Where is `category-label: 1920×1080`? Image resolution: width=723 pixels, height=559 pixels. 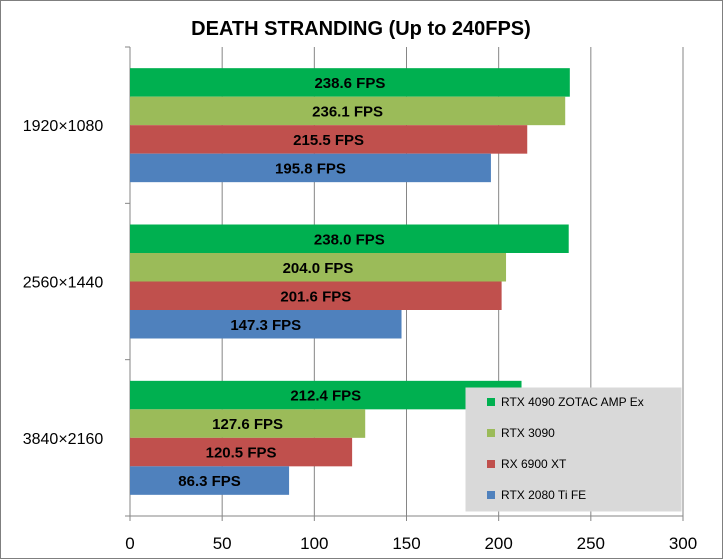 category-label: 1920×1080 is located at coordinates (63, 126).